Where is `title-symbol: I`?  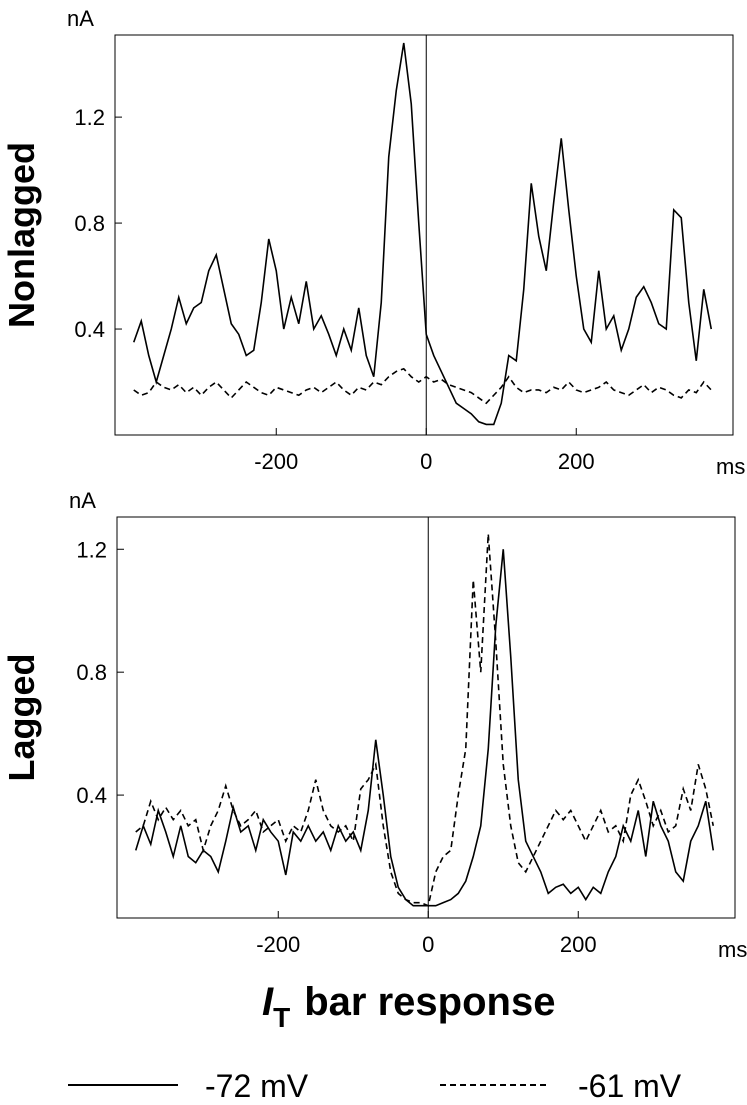
title-symbol: I is located at coordinates (268, 1002).